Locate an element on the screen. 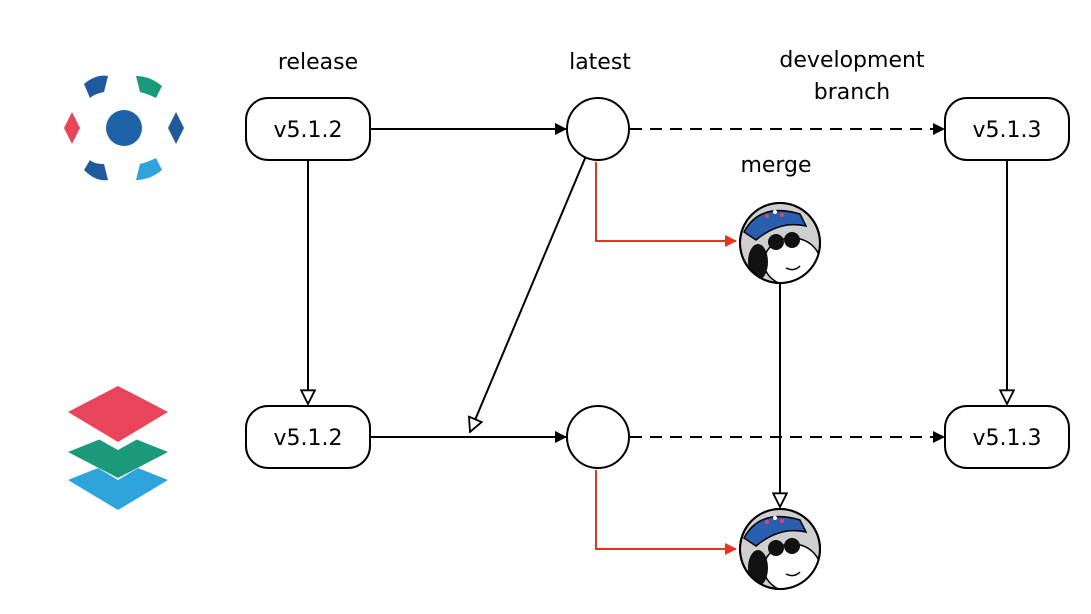 Image resolution: width=1091 pixels, height=614 pixels. node-top-latest is located at coordinates (598, 129).